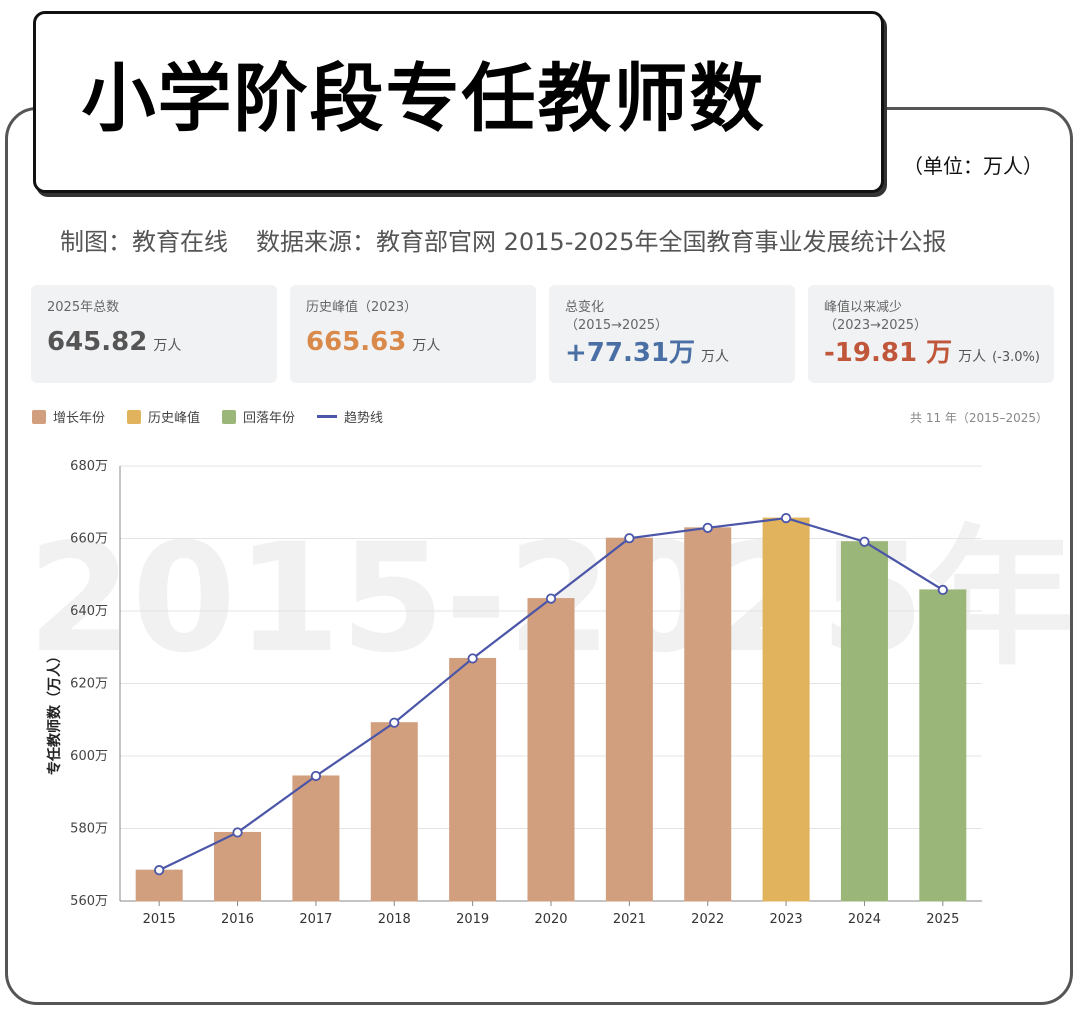  What do you see at coordinates (1016, 357) in the screenshot?
I see `stat-pct: (-3.0%)` at bounding box center [1016, 357].